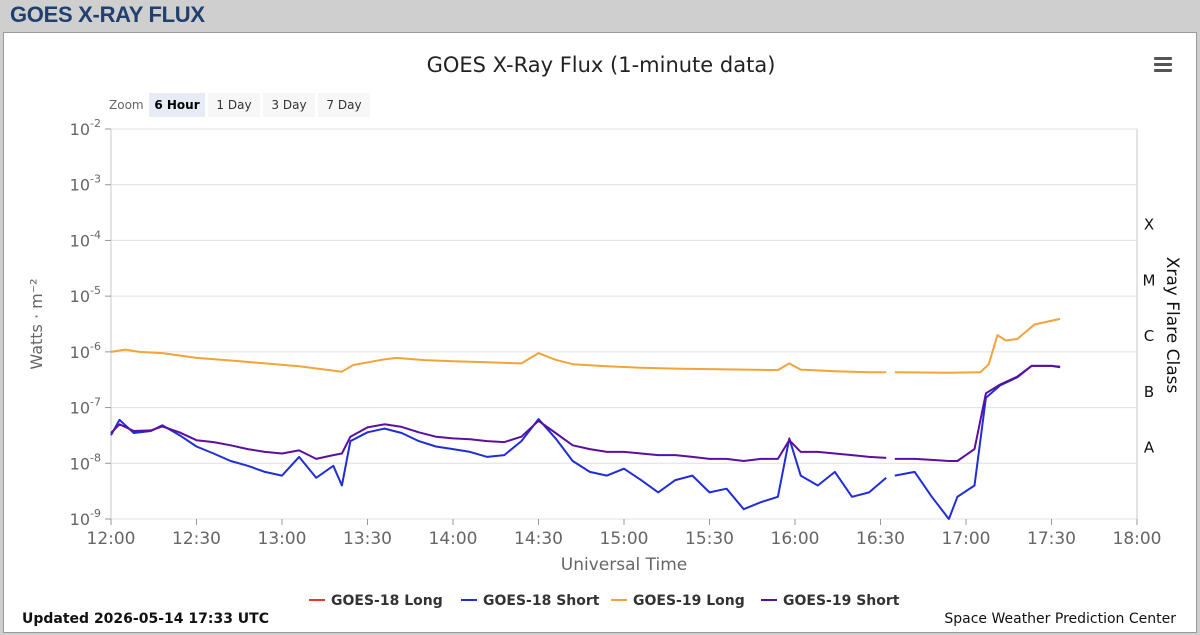 Image resolution: width=1200 pixels, height=635 pixels. I want to click on x-tick-label: 17:00, so click(966, 539).